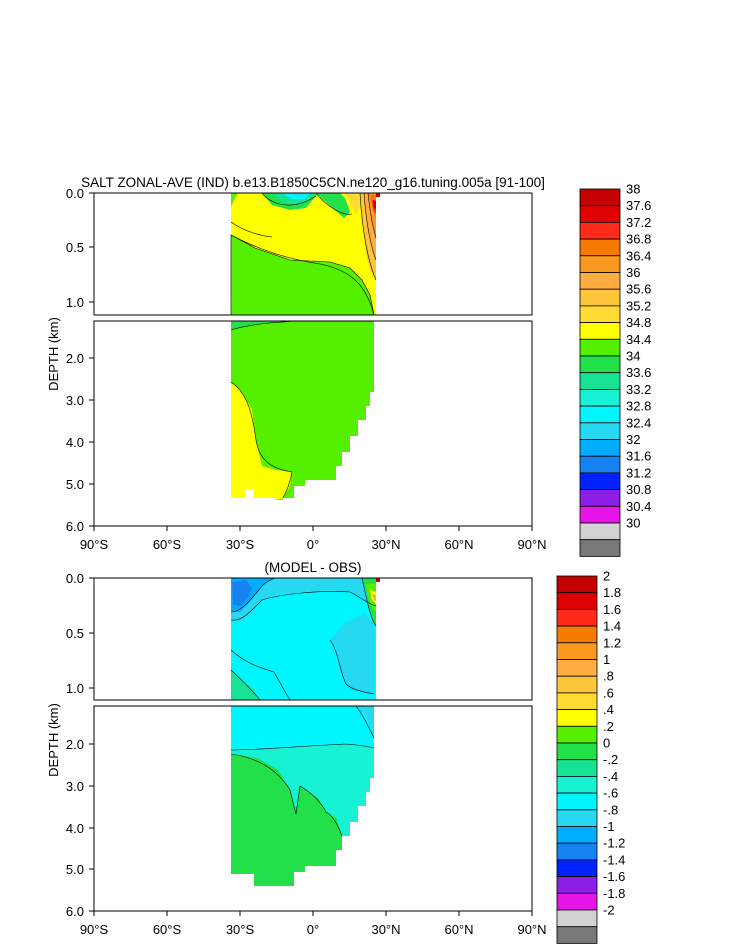  I want to click on bottom-y-tick-label: 6.0, so click(75, 911).